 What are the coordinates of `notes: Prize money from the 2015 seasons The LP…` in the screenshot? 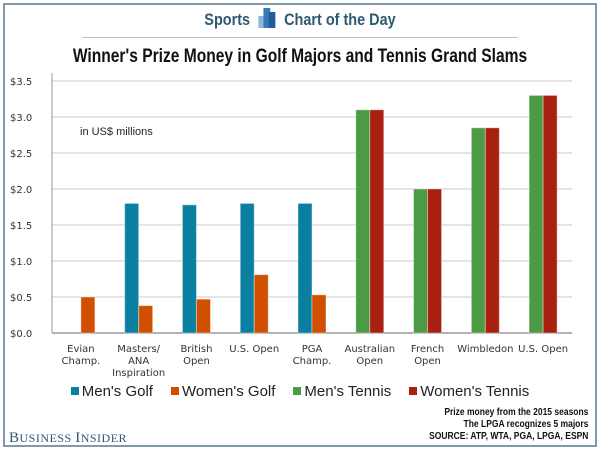 It's located at (508, 425).